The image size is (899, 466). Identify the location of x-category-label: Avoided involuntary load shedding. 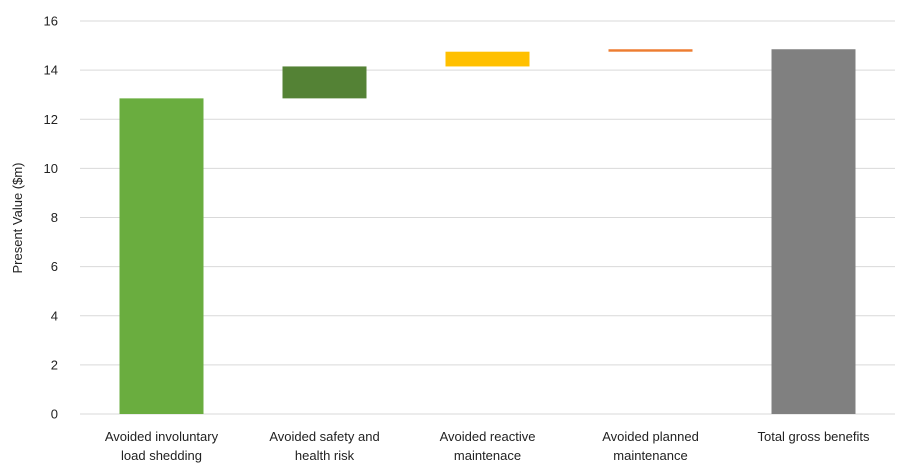
(162, 446).